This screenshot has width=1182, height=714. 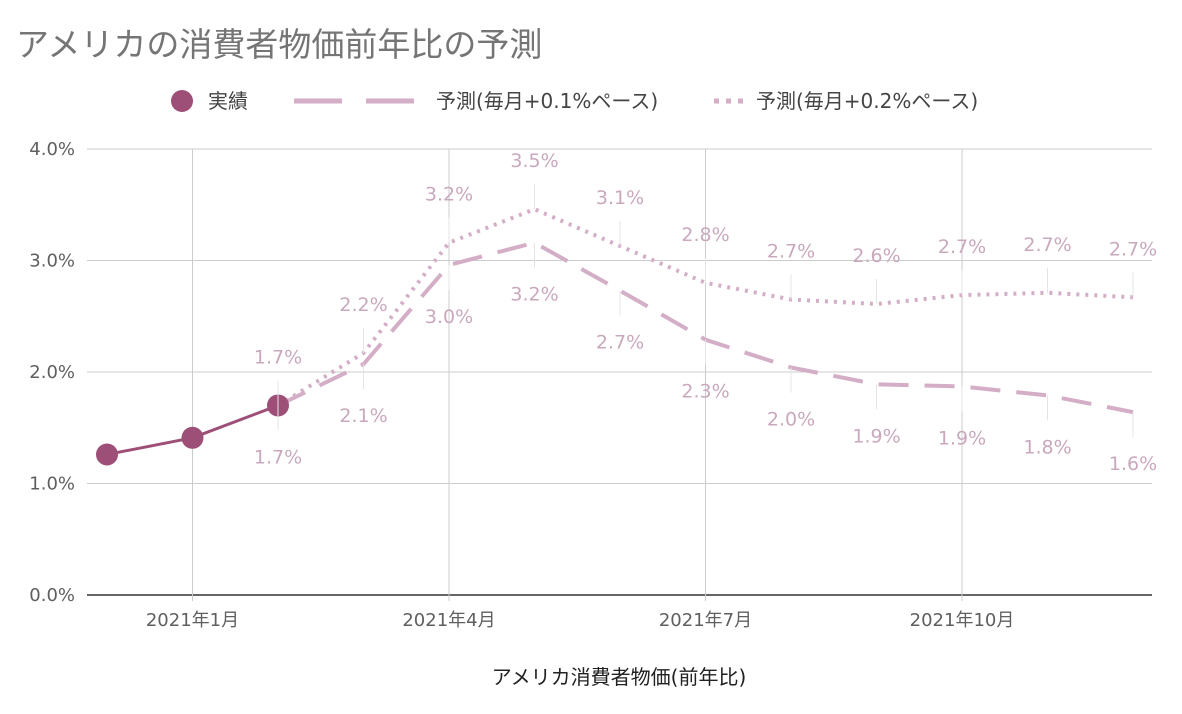 What do you see at coordinates (52, 595) in the screenshot?
I see `y-tick-label: 0.0%` at bounding box center [52, 595].